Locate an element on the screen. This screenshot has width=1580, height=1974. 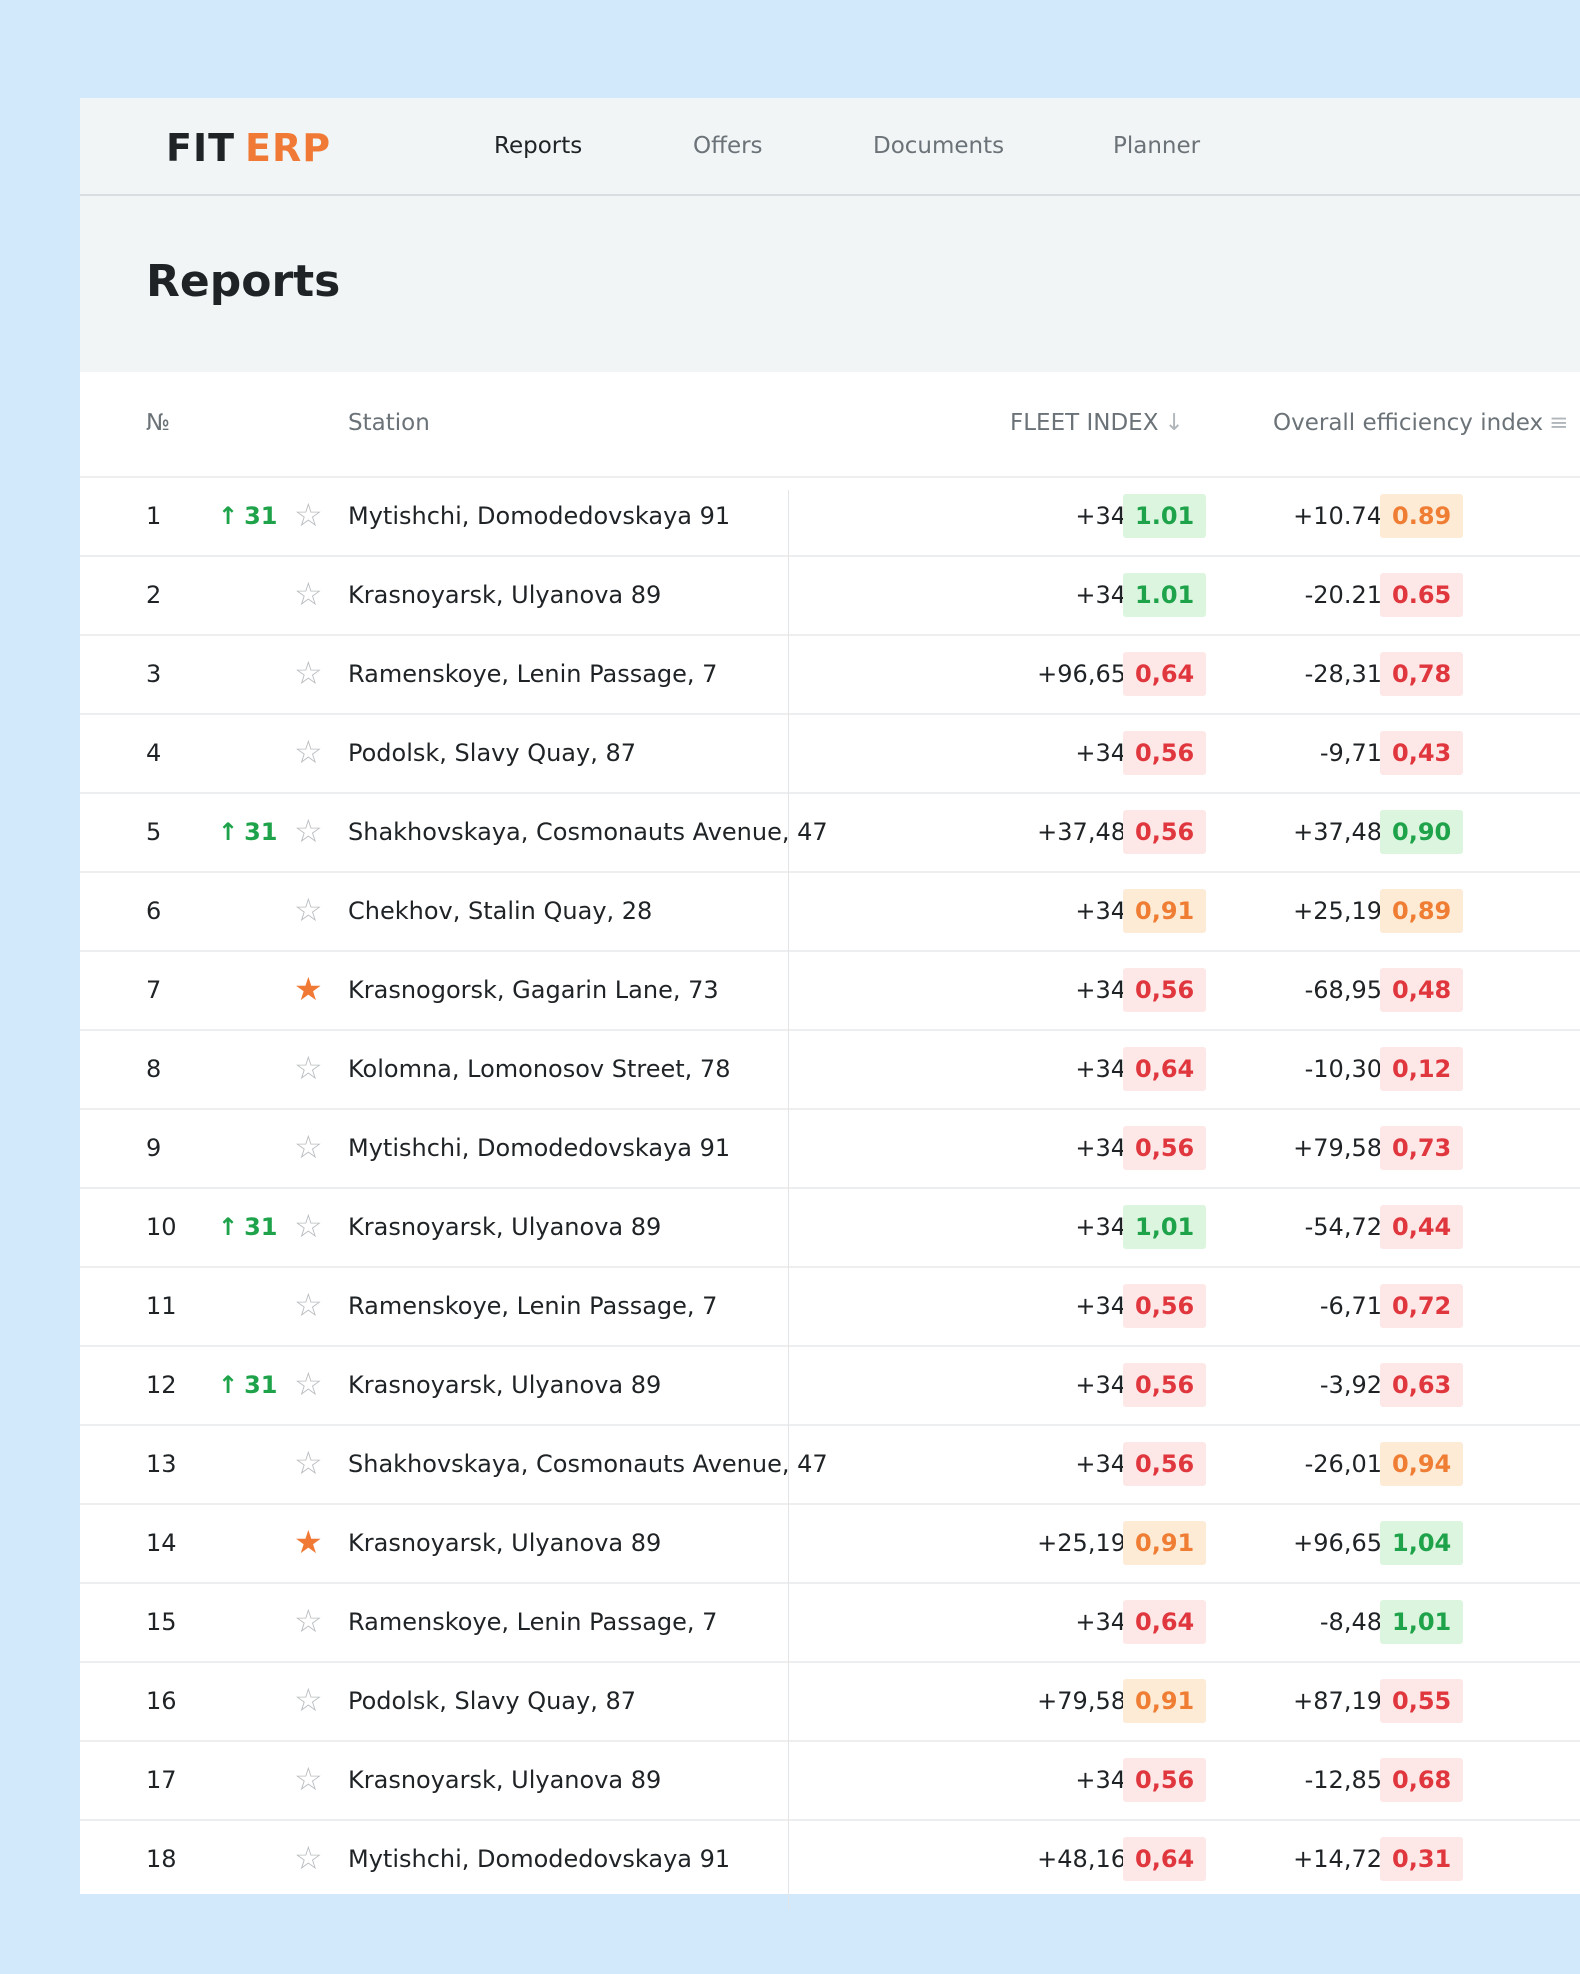
efficiency-change: -68,95 is located at coordinates (1343, 990).